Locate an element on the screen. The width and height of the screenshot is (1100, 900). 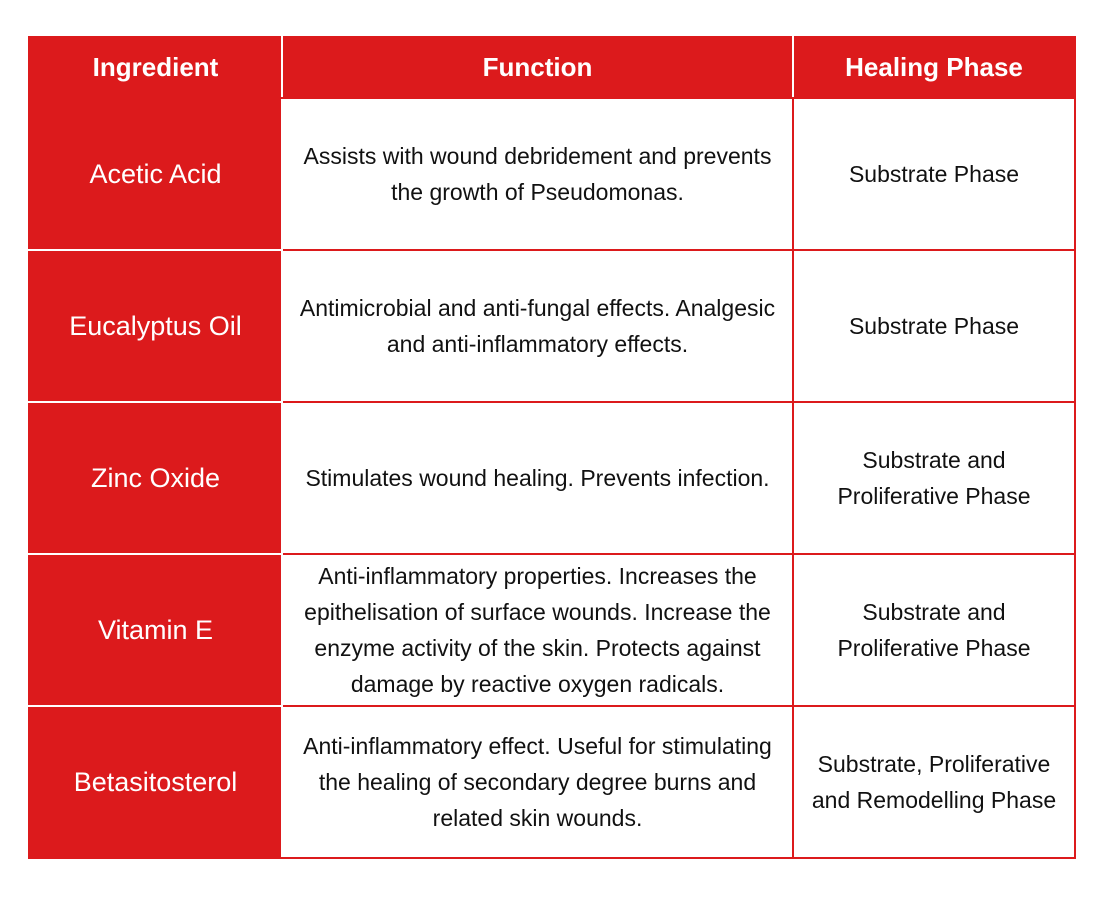
ingredient-cell: Zinc Oxide is located at coordinates (155, 478).